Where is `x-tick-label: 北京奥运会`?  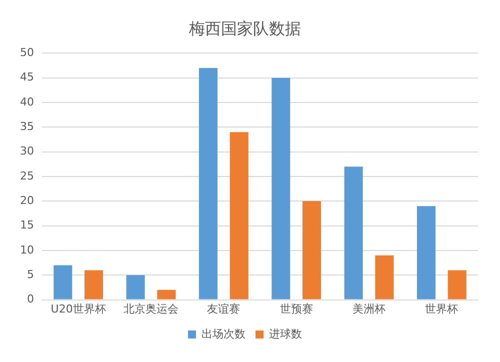
x-tick-label: 北京奥运会 is located at coordinates (151, 309).